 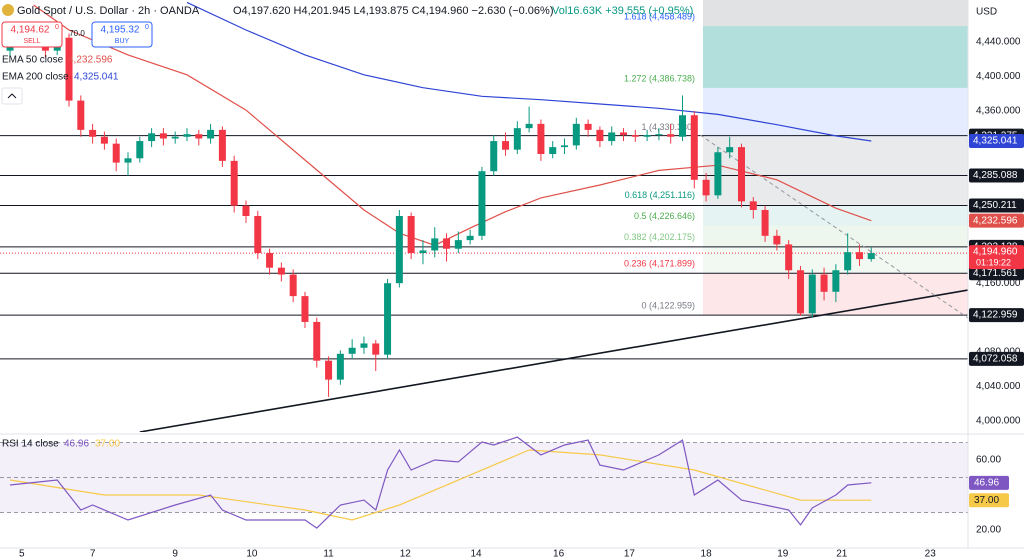 I want to click on buy-button, so click(x=122, y=34).